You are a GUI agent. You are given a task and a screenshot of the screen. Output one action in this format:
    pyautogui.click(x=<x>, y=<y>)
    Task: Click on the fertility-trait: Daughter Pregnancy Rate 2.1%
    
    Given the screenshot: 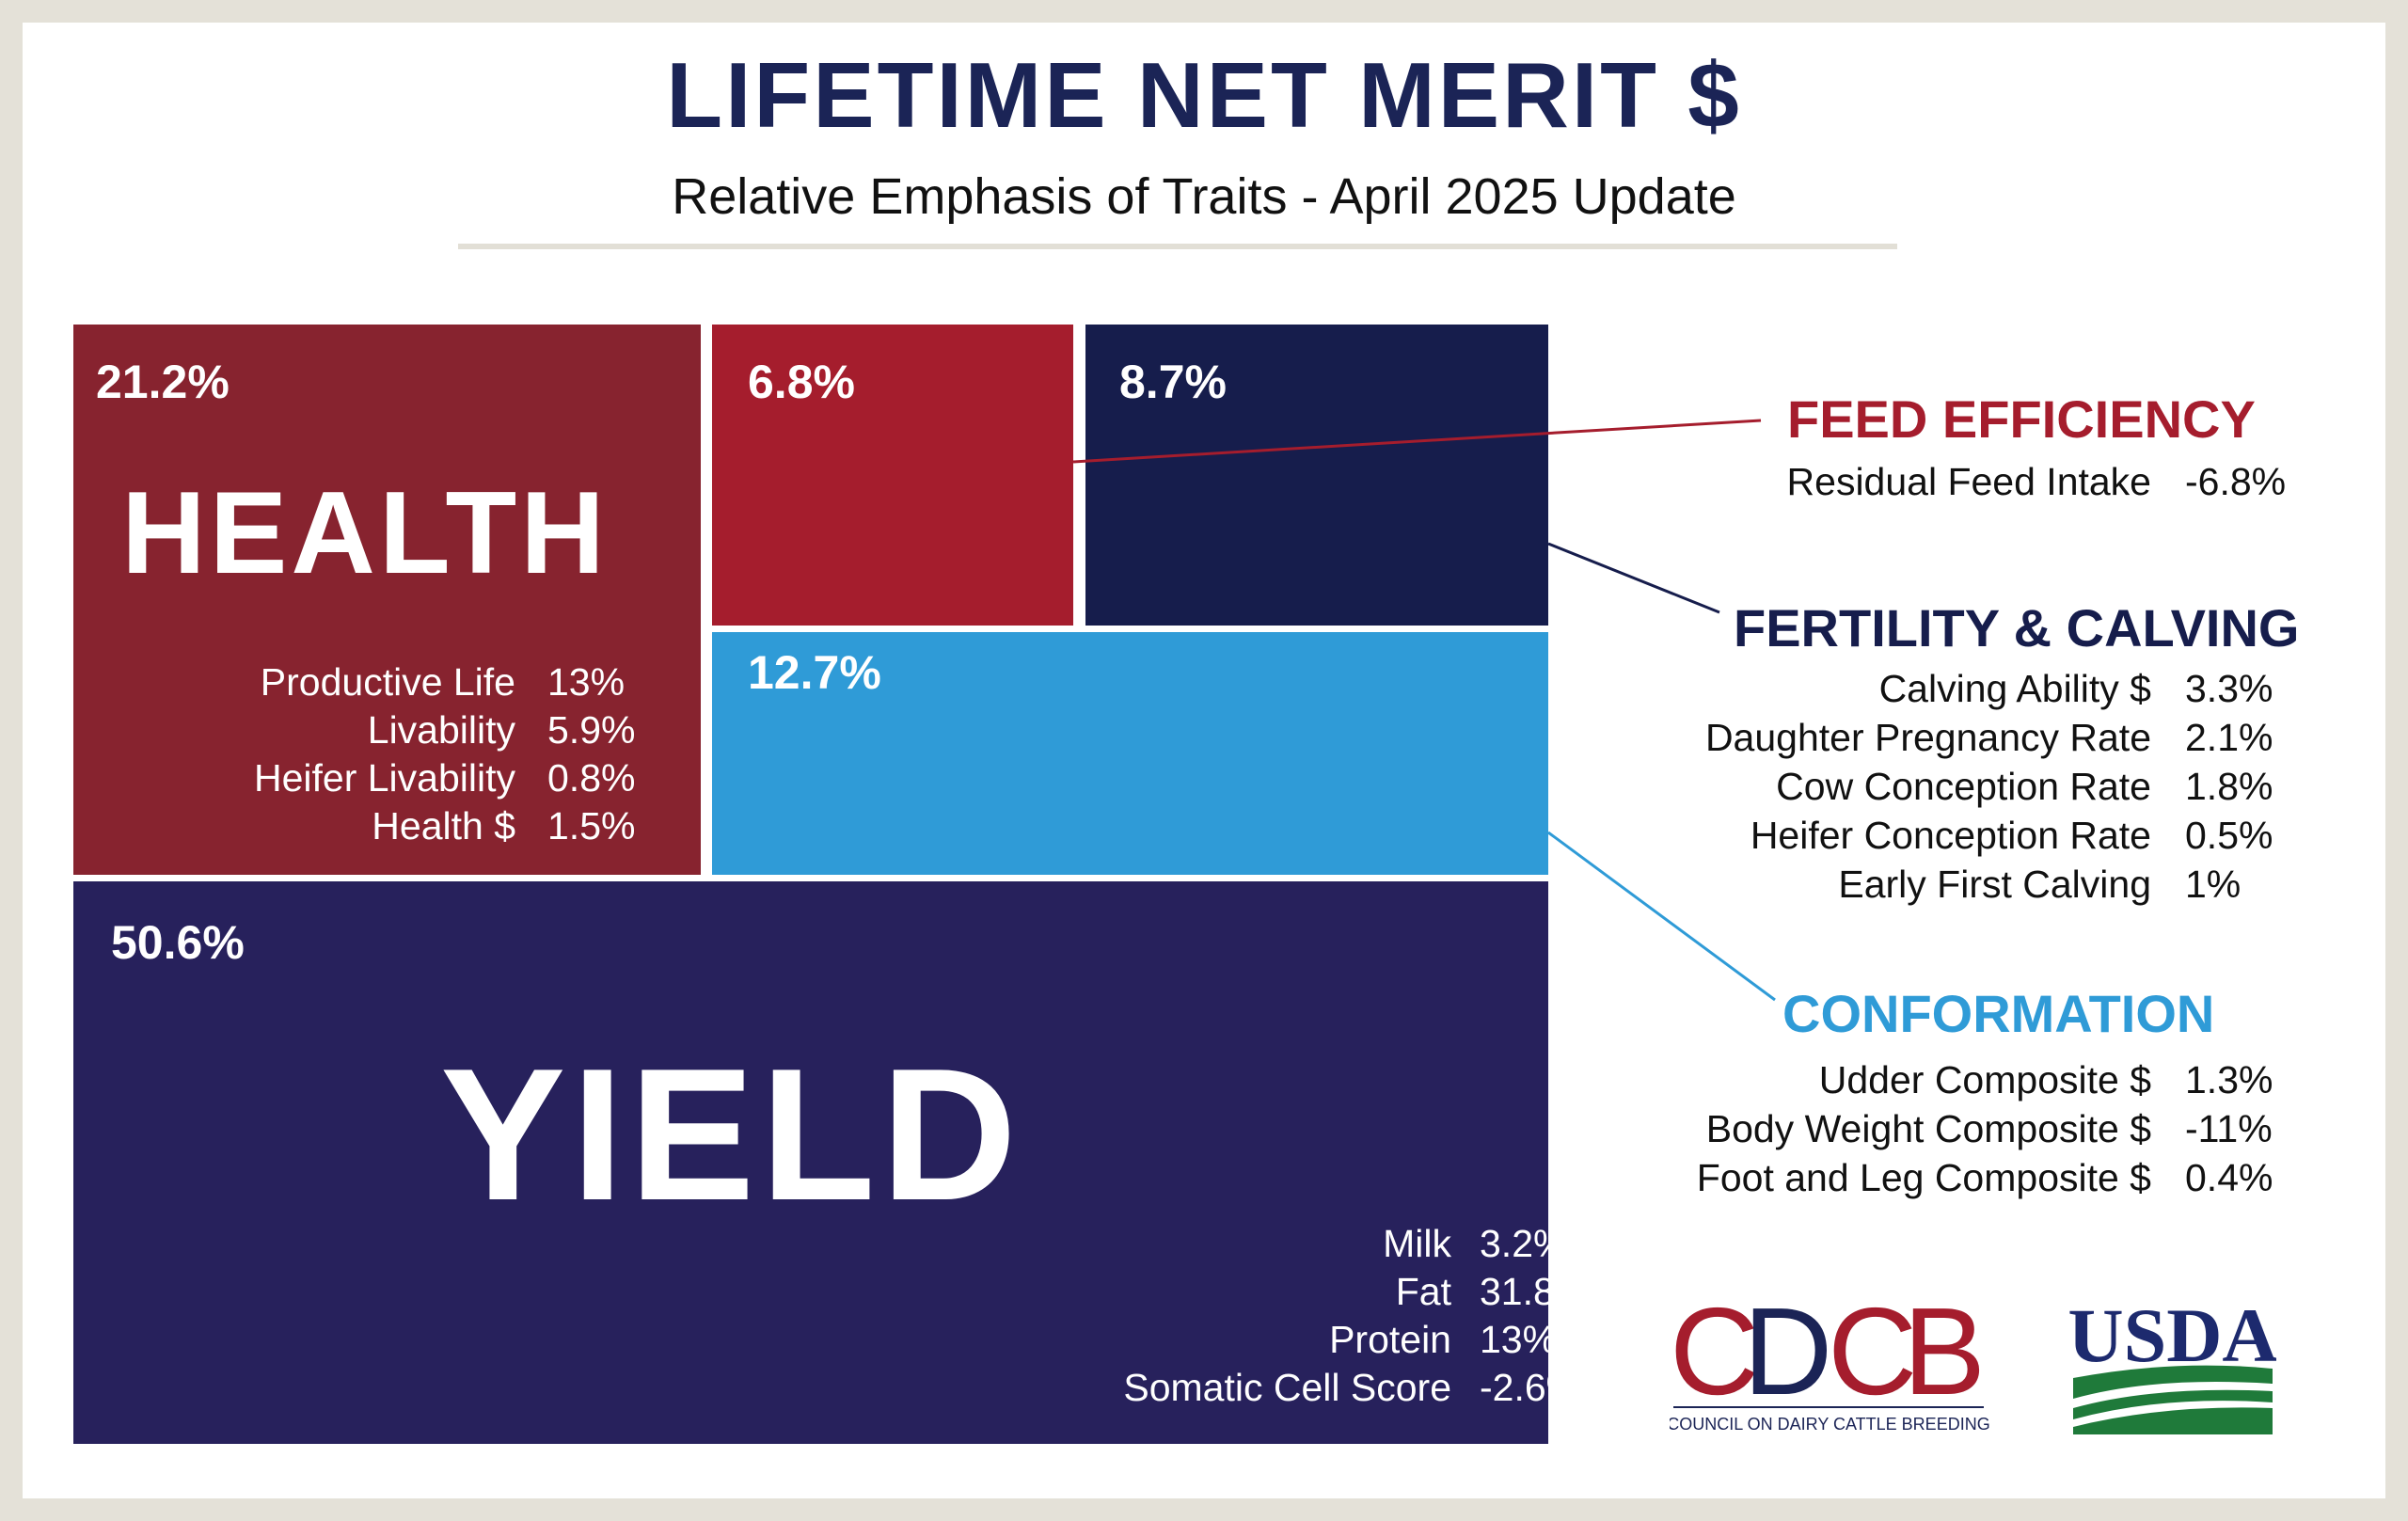 What is the action you would take?
    pyautogui.click(x=1982, y=738)
    